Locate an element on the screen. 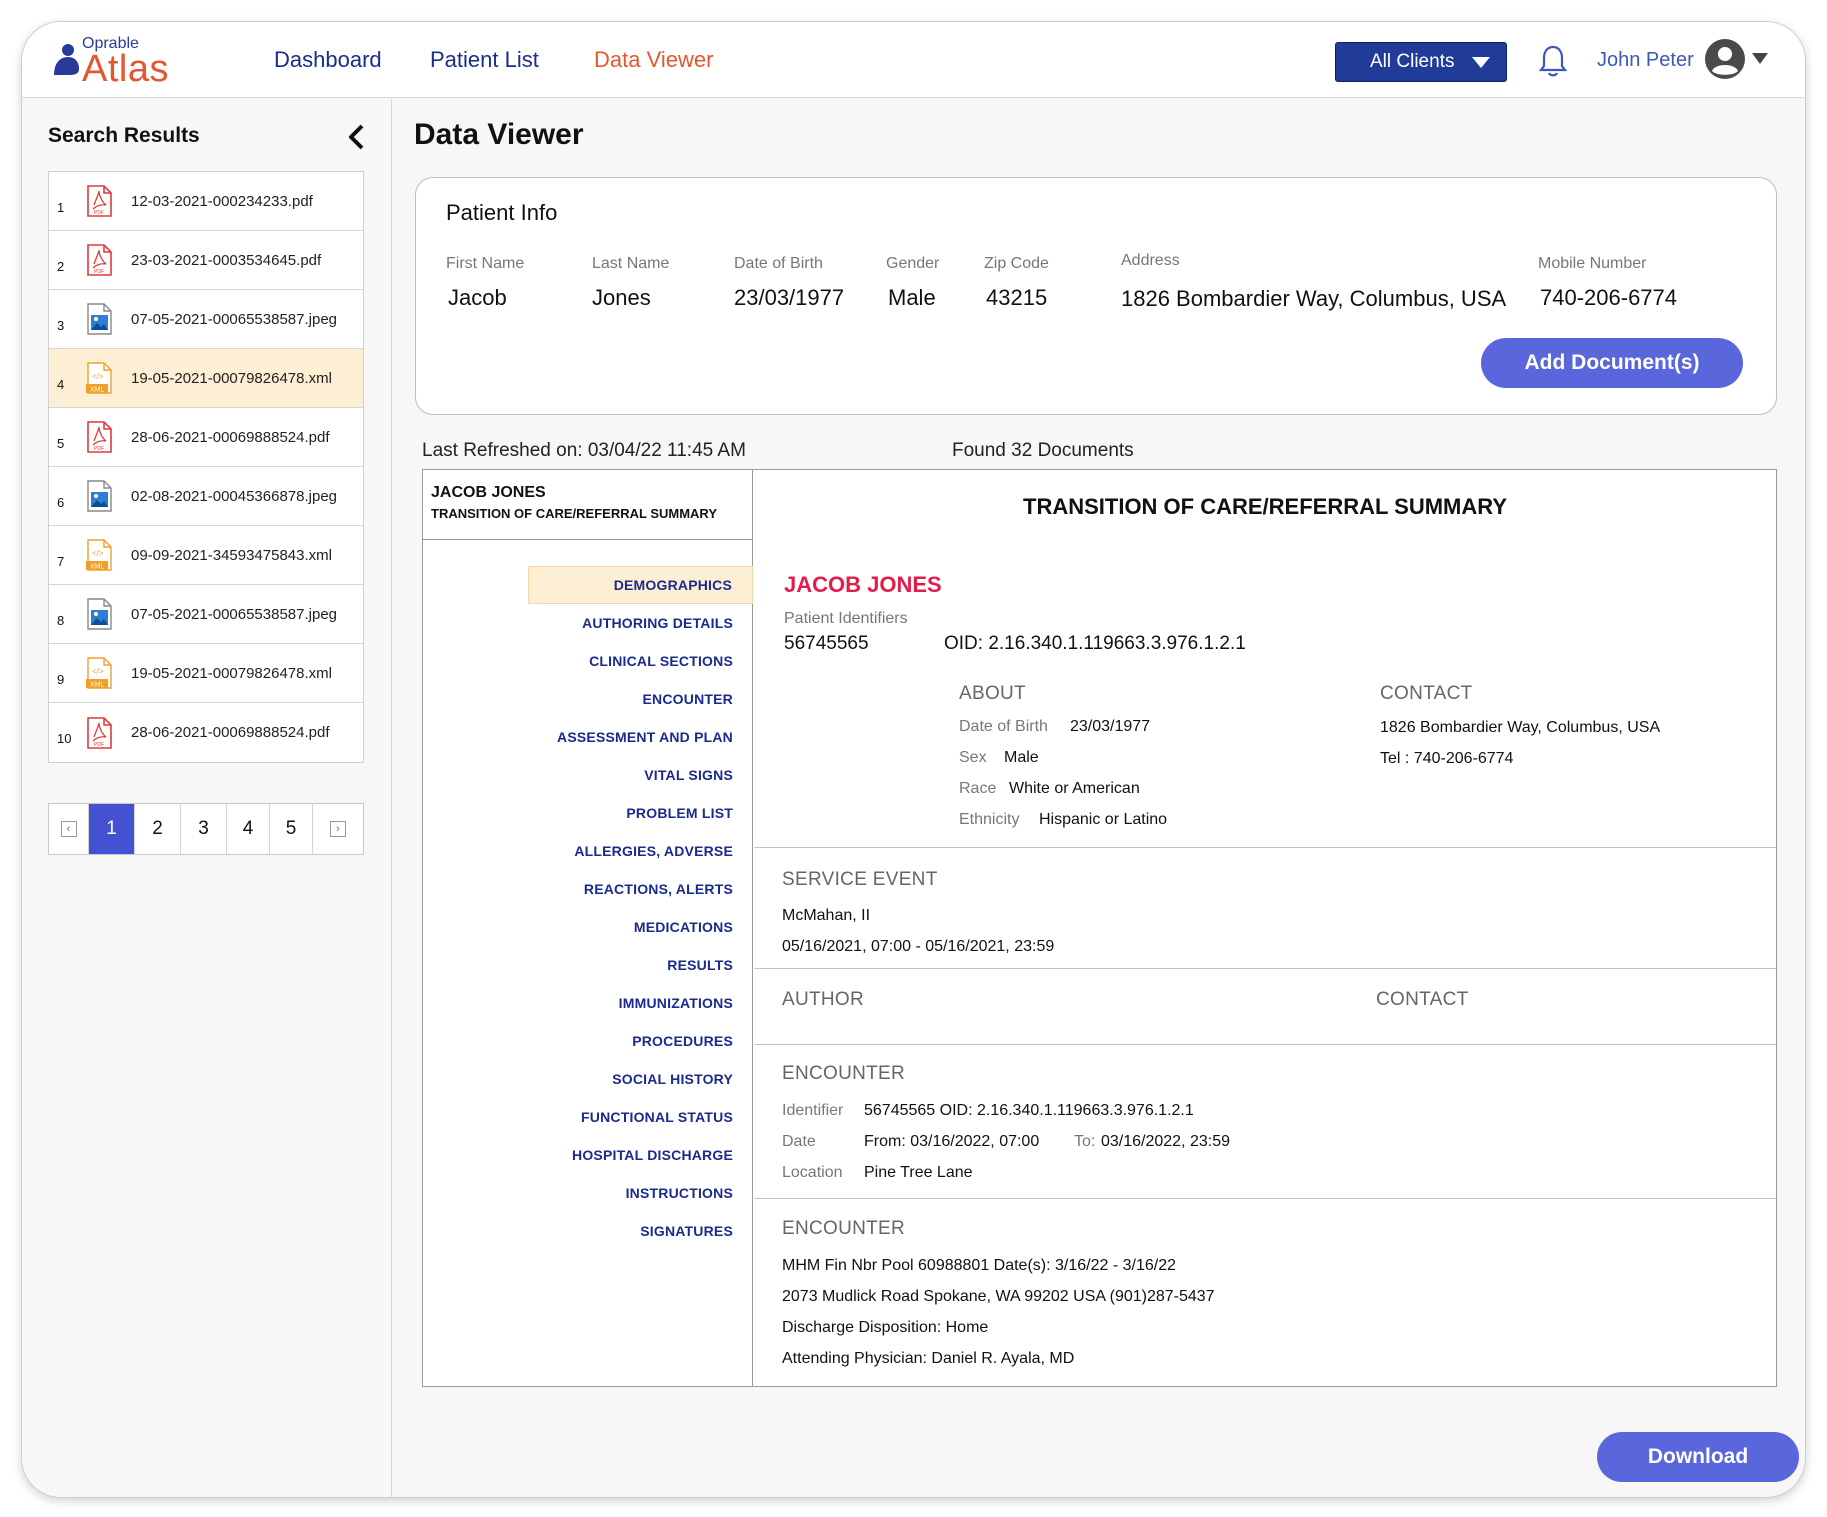 The width and height of the screenshot is (1827, 1517). client-select: All Clients is located at coordinates (1421, 62).